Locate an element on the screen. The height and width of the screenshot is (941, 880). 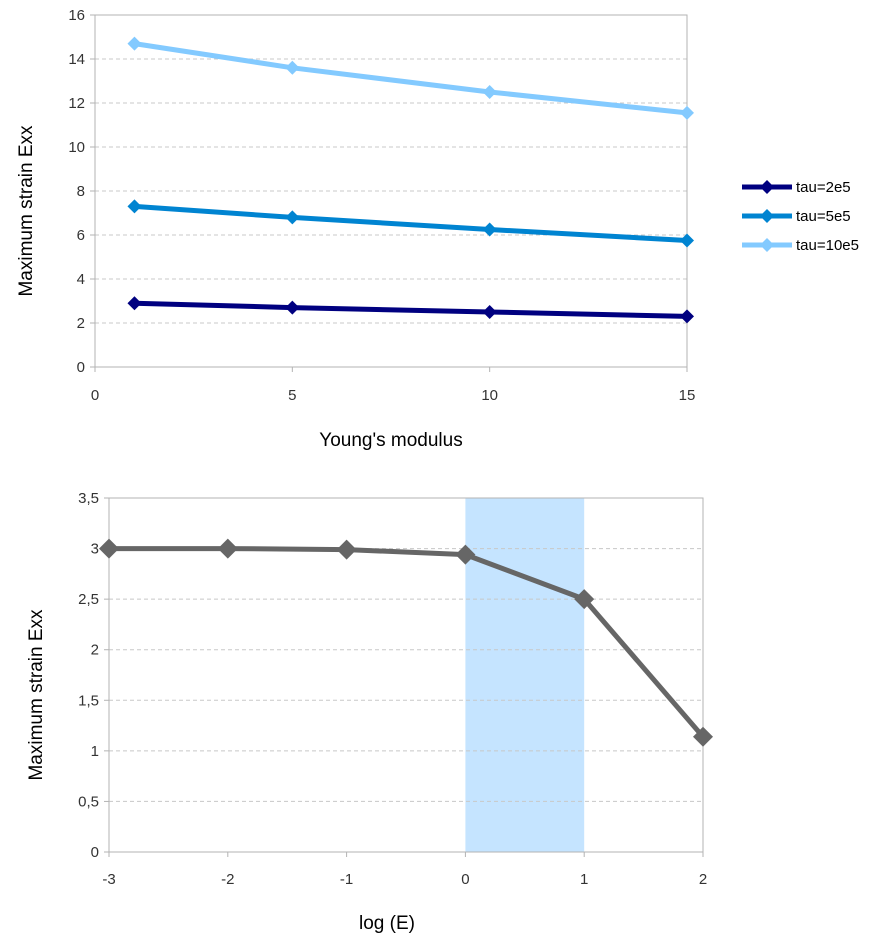
legend-entry-label: tau=2e5 is located at coordinates (823, 187).